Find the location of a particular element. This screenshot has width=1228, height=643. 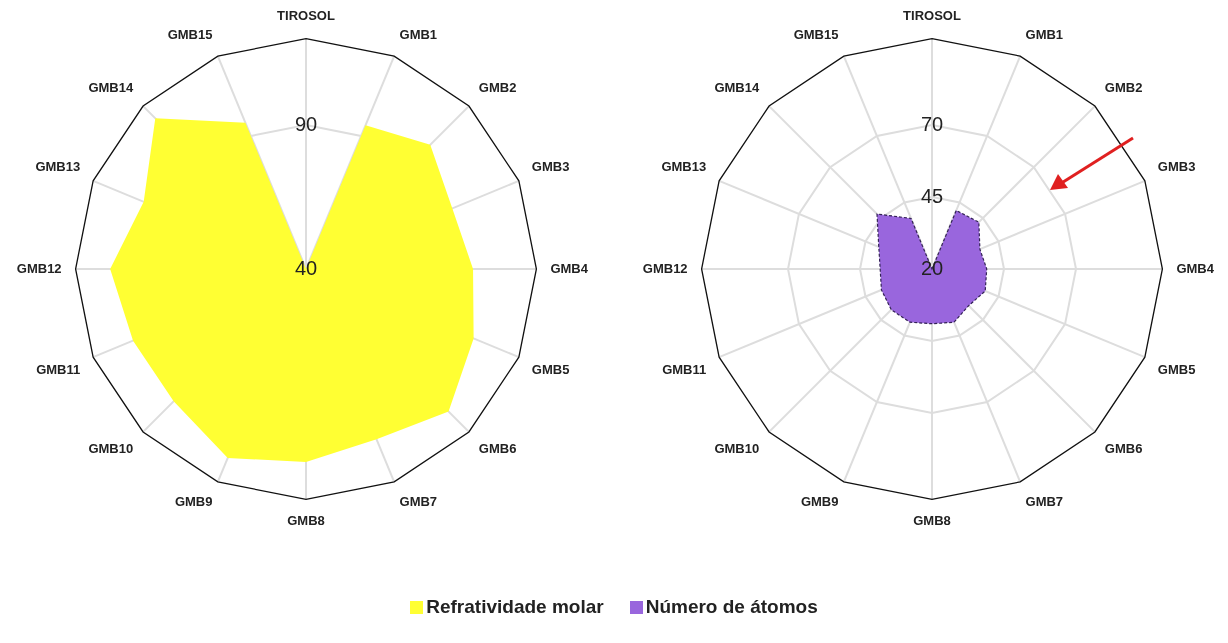

legend-label: Número de átomos is located at coordinates (731, 607).